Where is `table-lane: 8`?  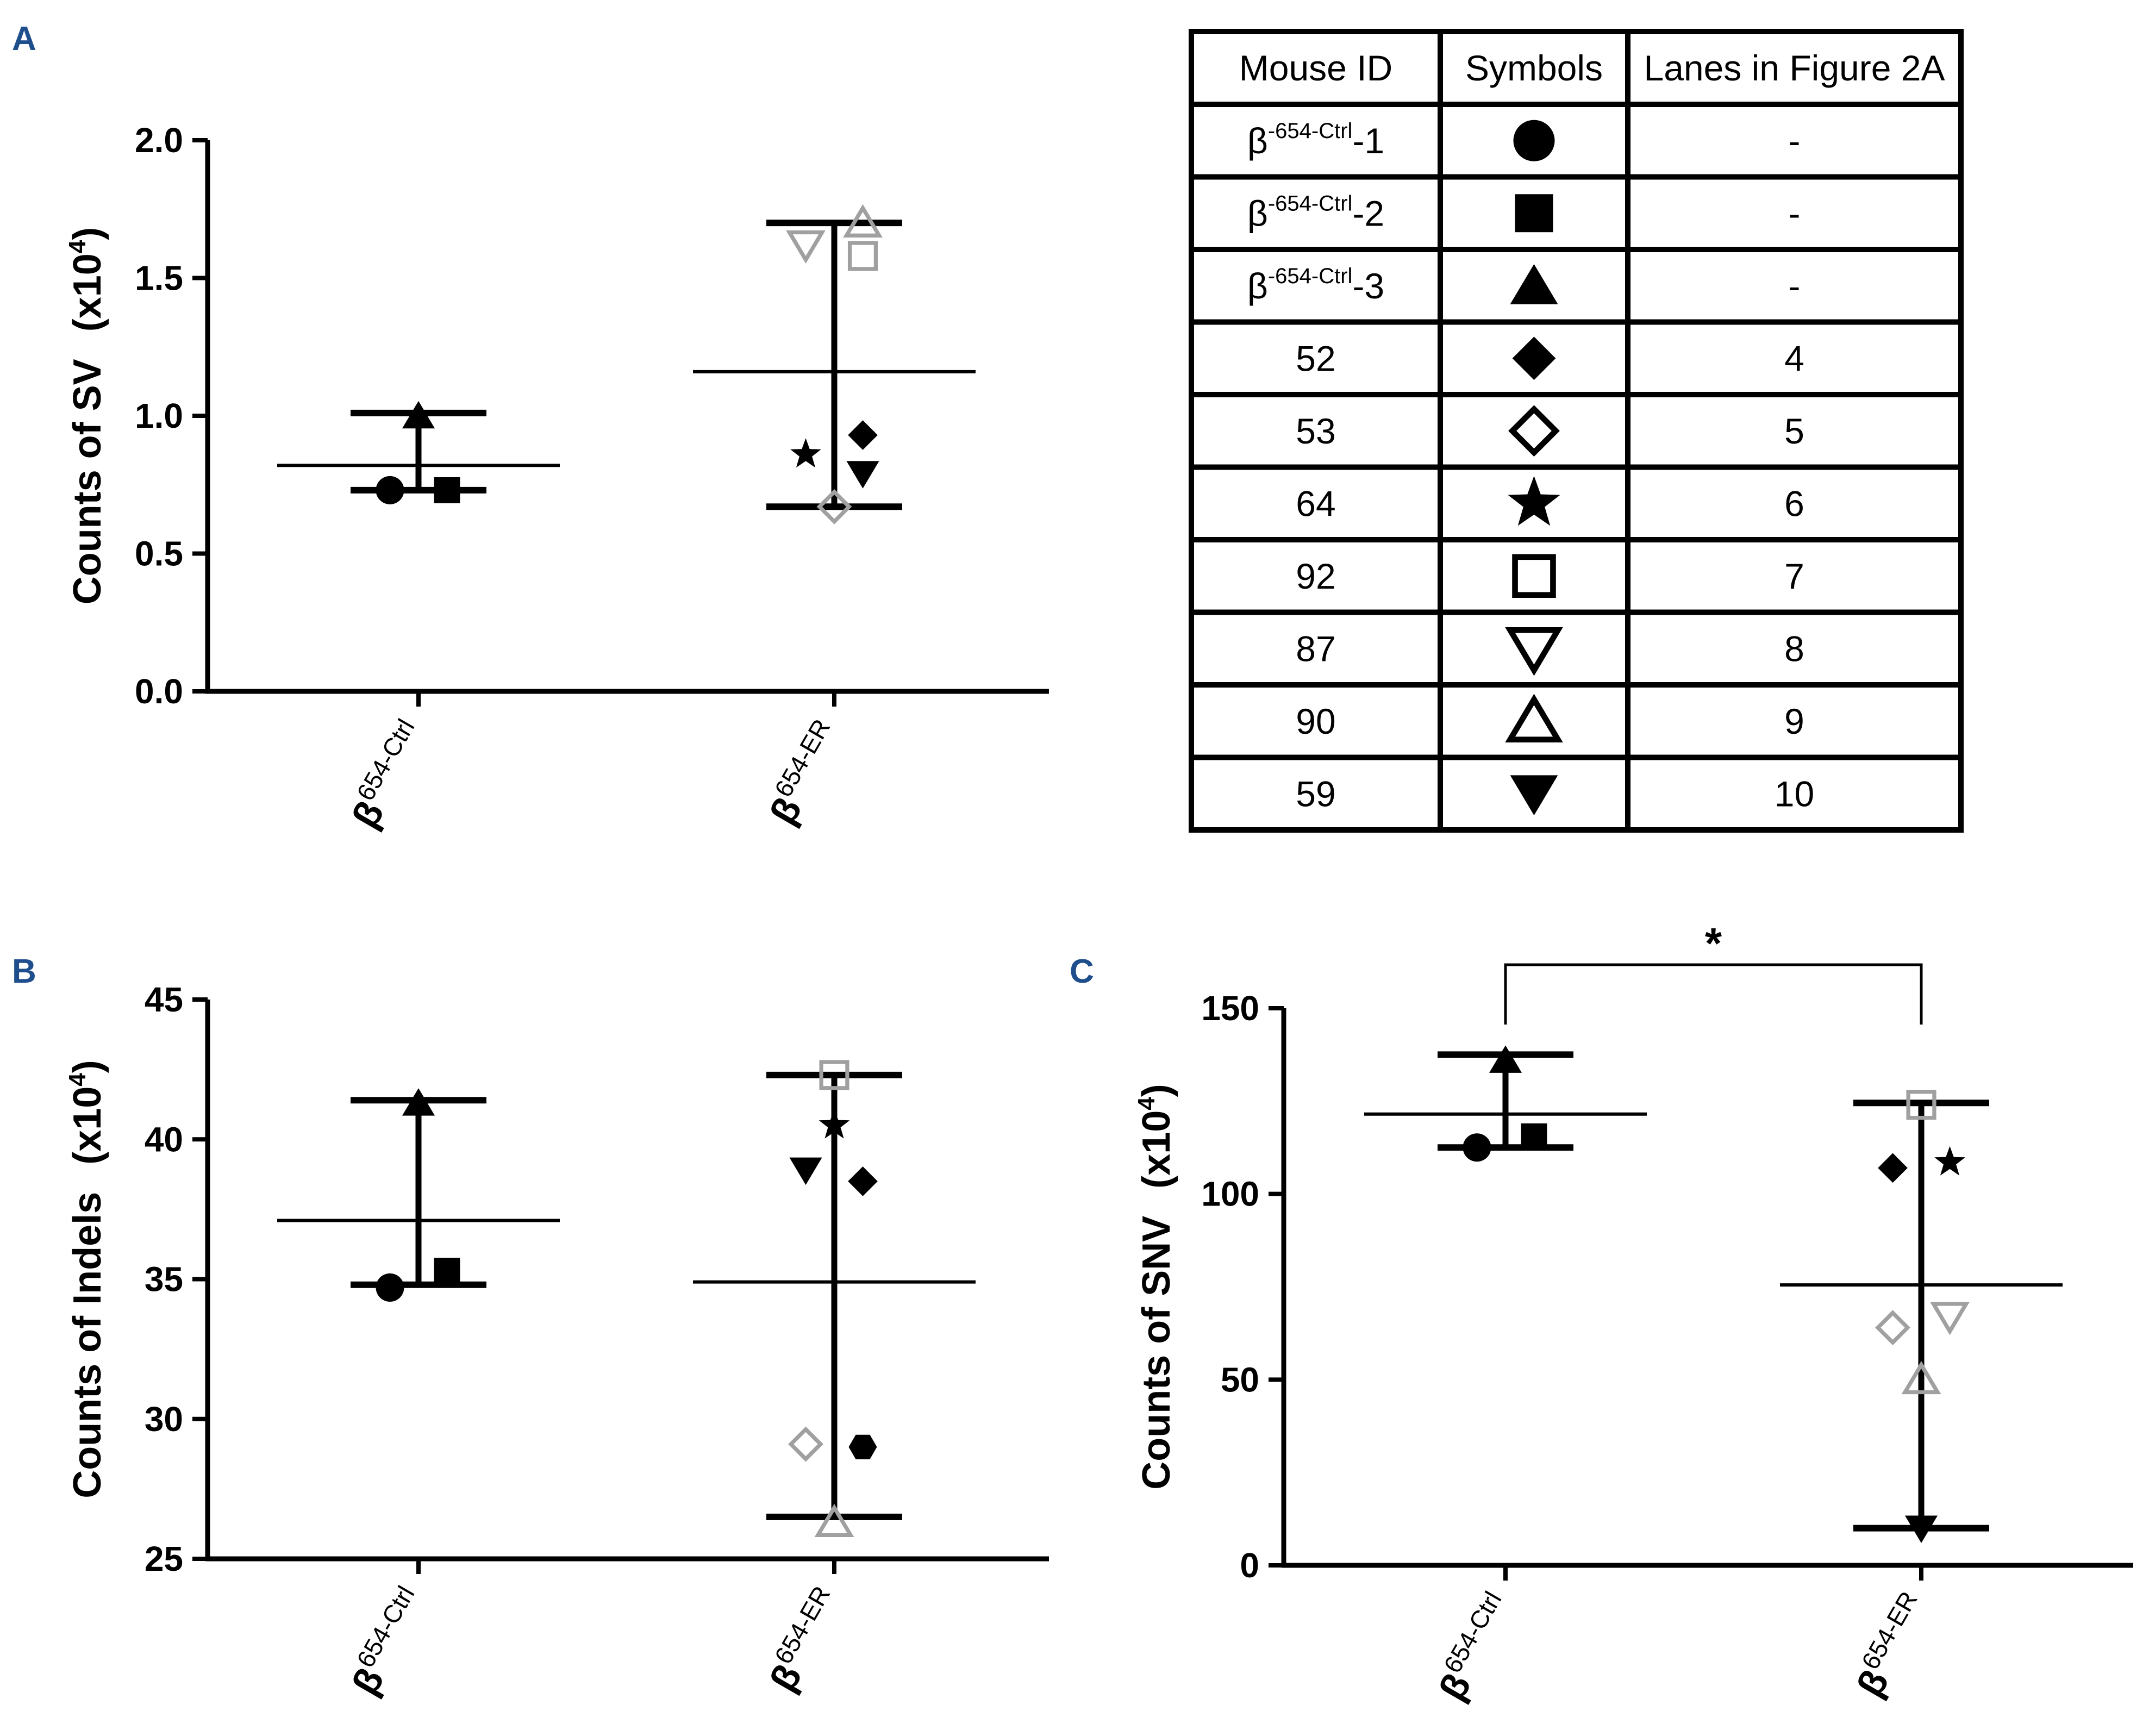 table-lane: 8 is located at coordinates (1794, 648).